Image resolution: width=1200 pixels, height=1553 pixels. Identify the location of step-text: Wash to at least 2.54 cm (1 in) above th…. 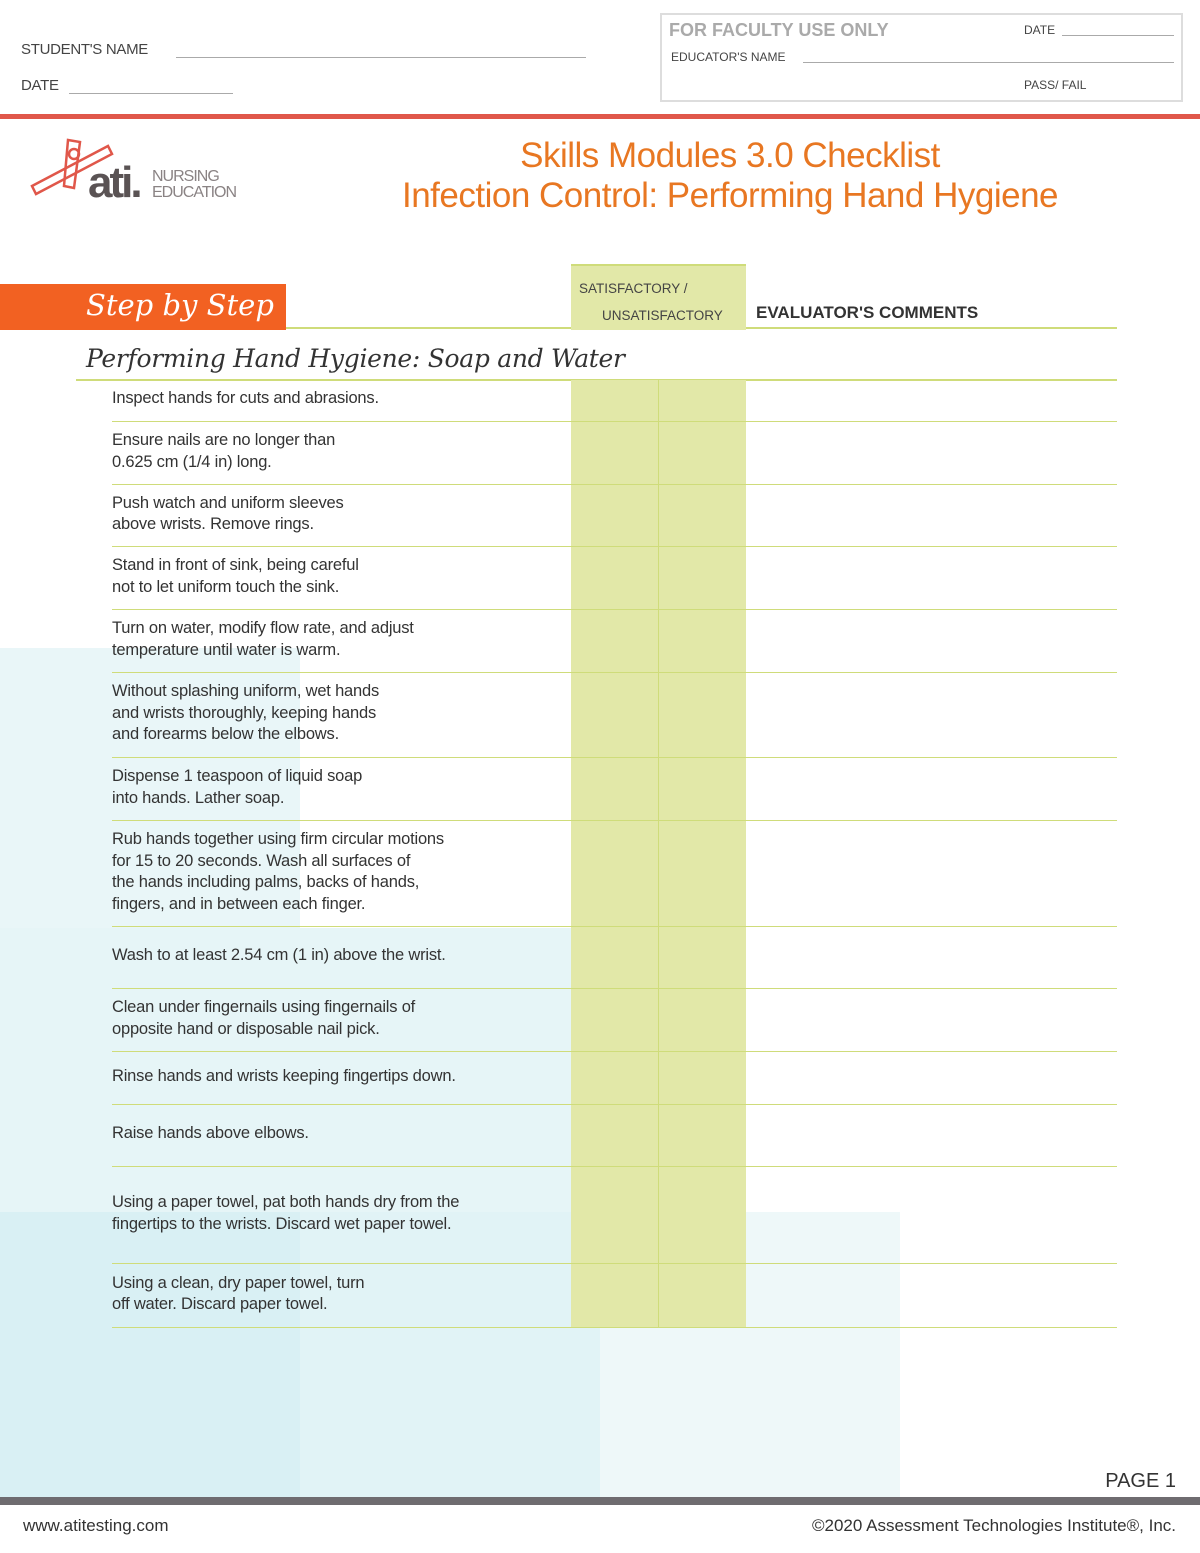
(279, 955).